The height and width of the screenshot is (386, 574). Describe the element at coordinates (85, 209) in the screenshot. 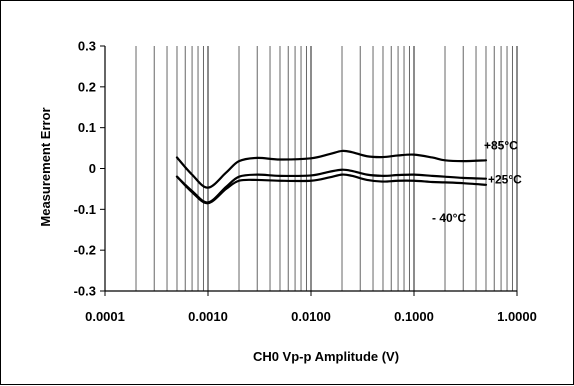

I see `y-tick-label: -0.1` at that location.